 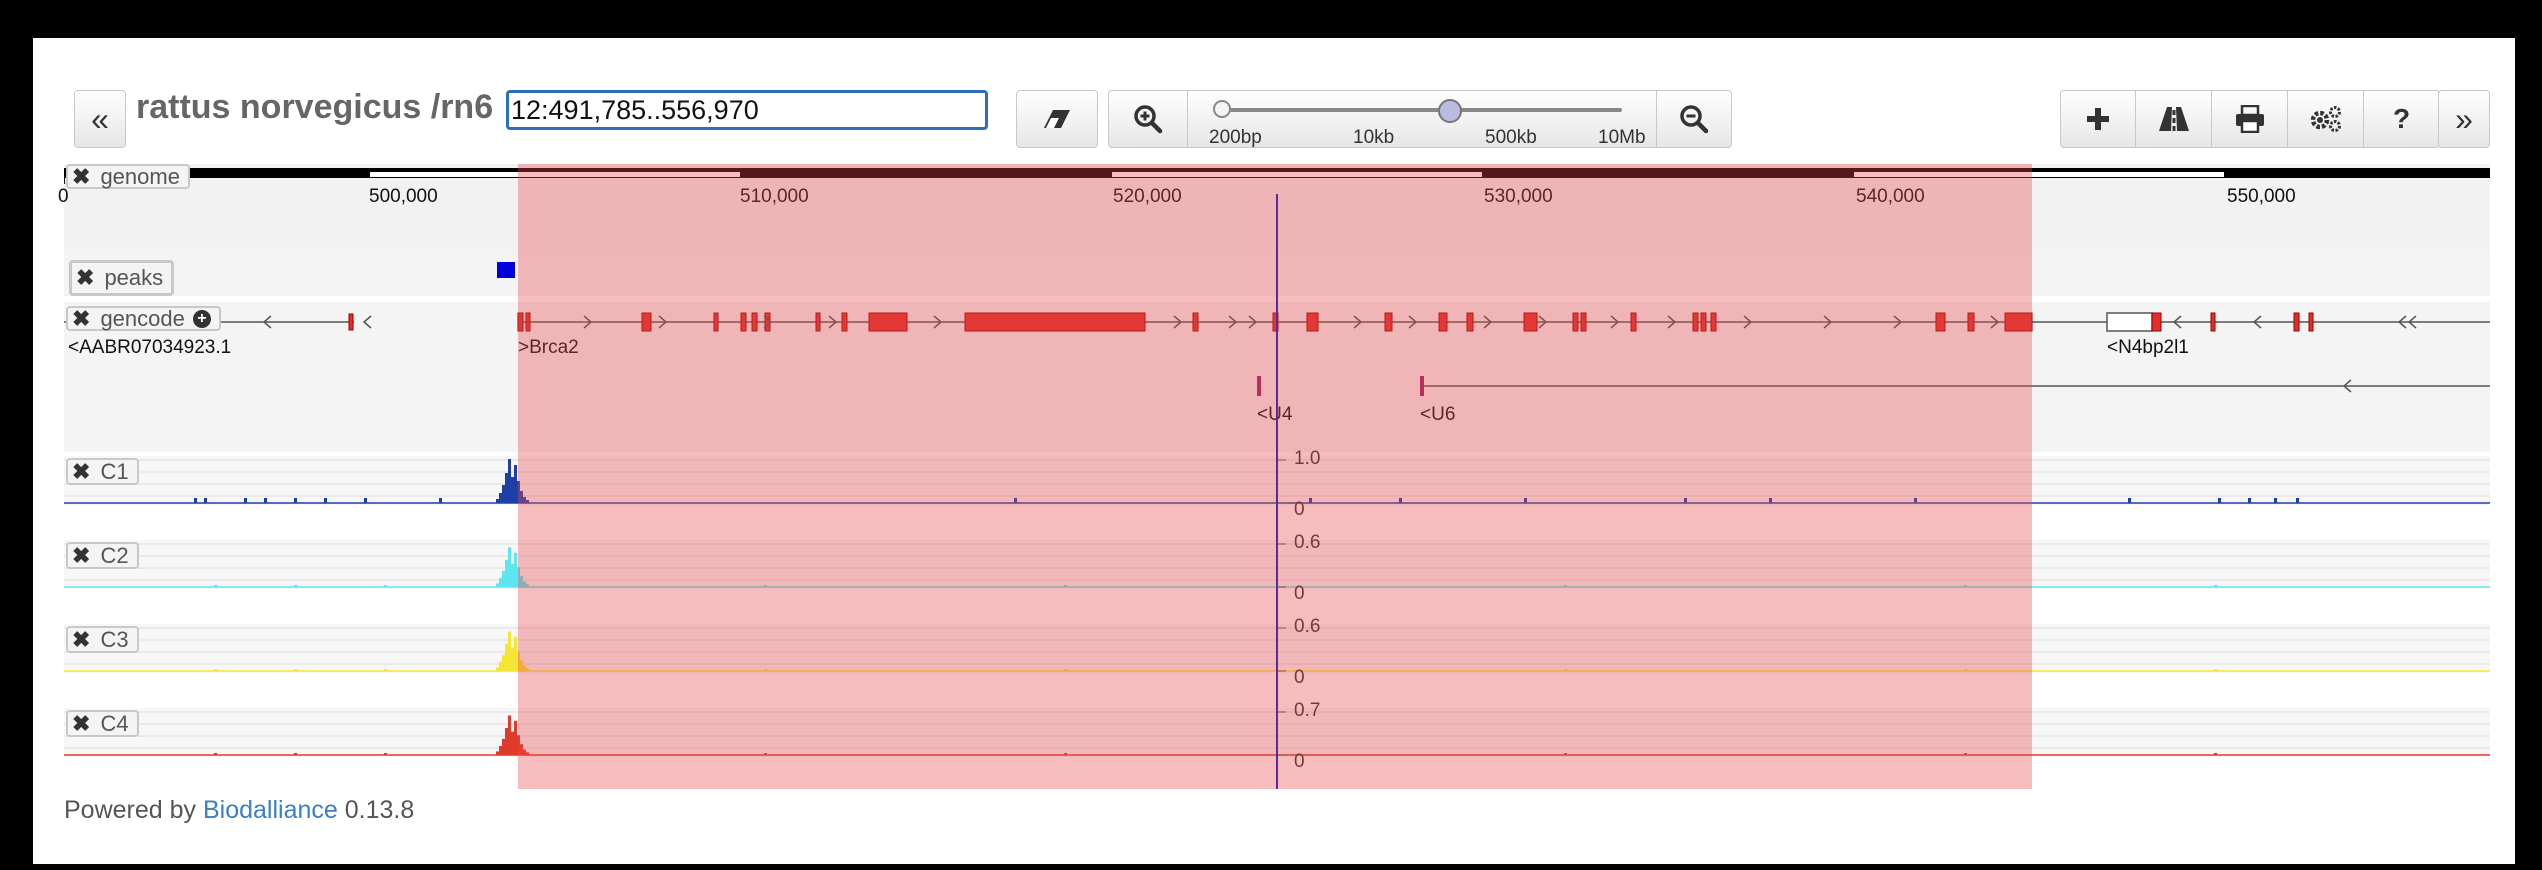 What do you see at coordinates (506, 270) in the screenshot?
I see `peak-feature` at bounding box center [506, 270].